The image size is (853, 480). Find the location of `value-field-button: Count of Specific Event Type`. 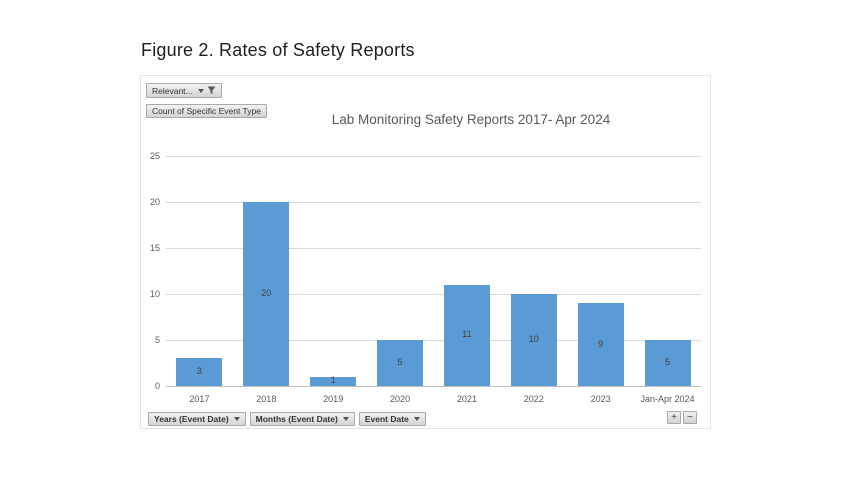

value-field-button: Count of Specific Event Type is located at coordinates (206, 111).